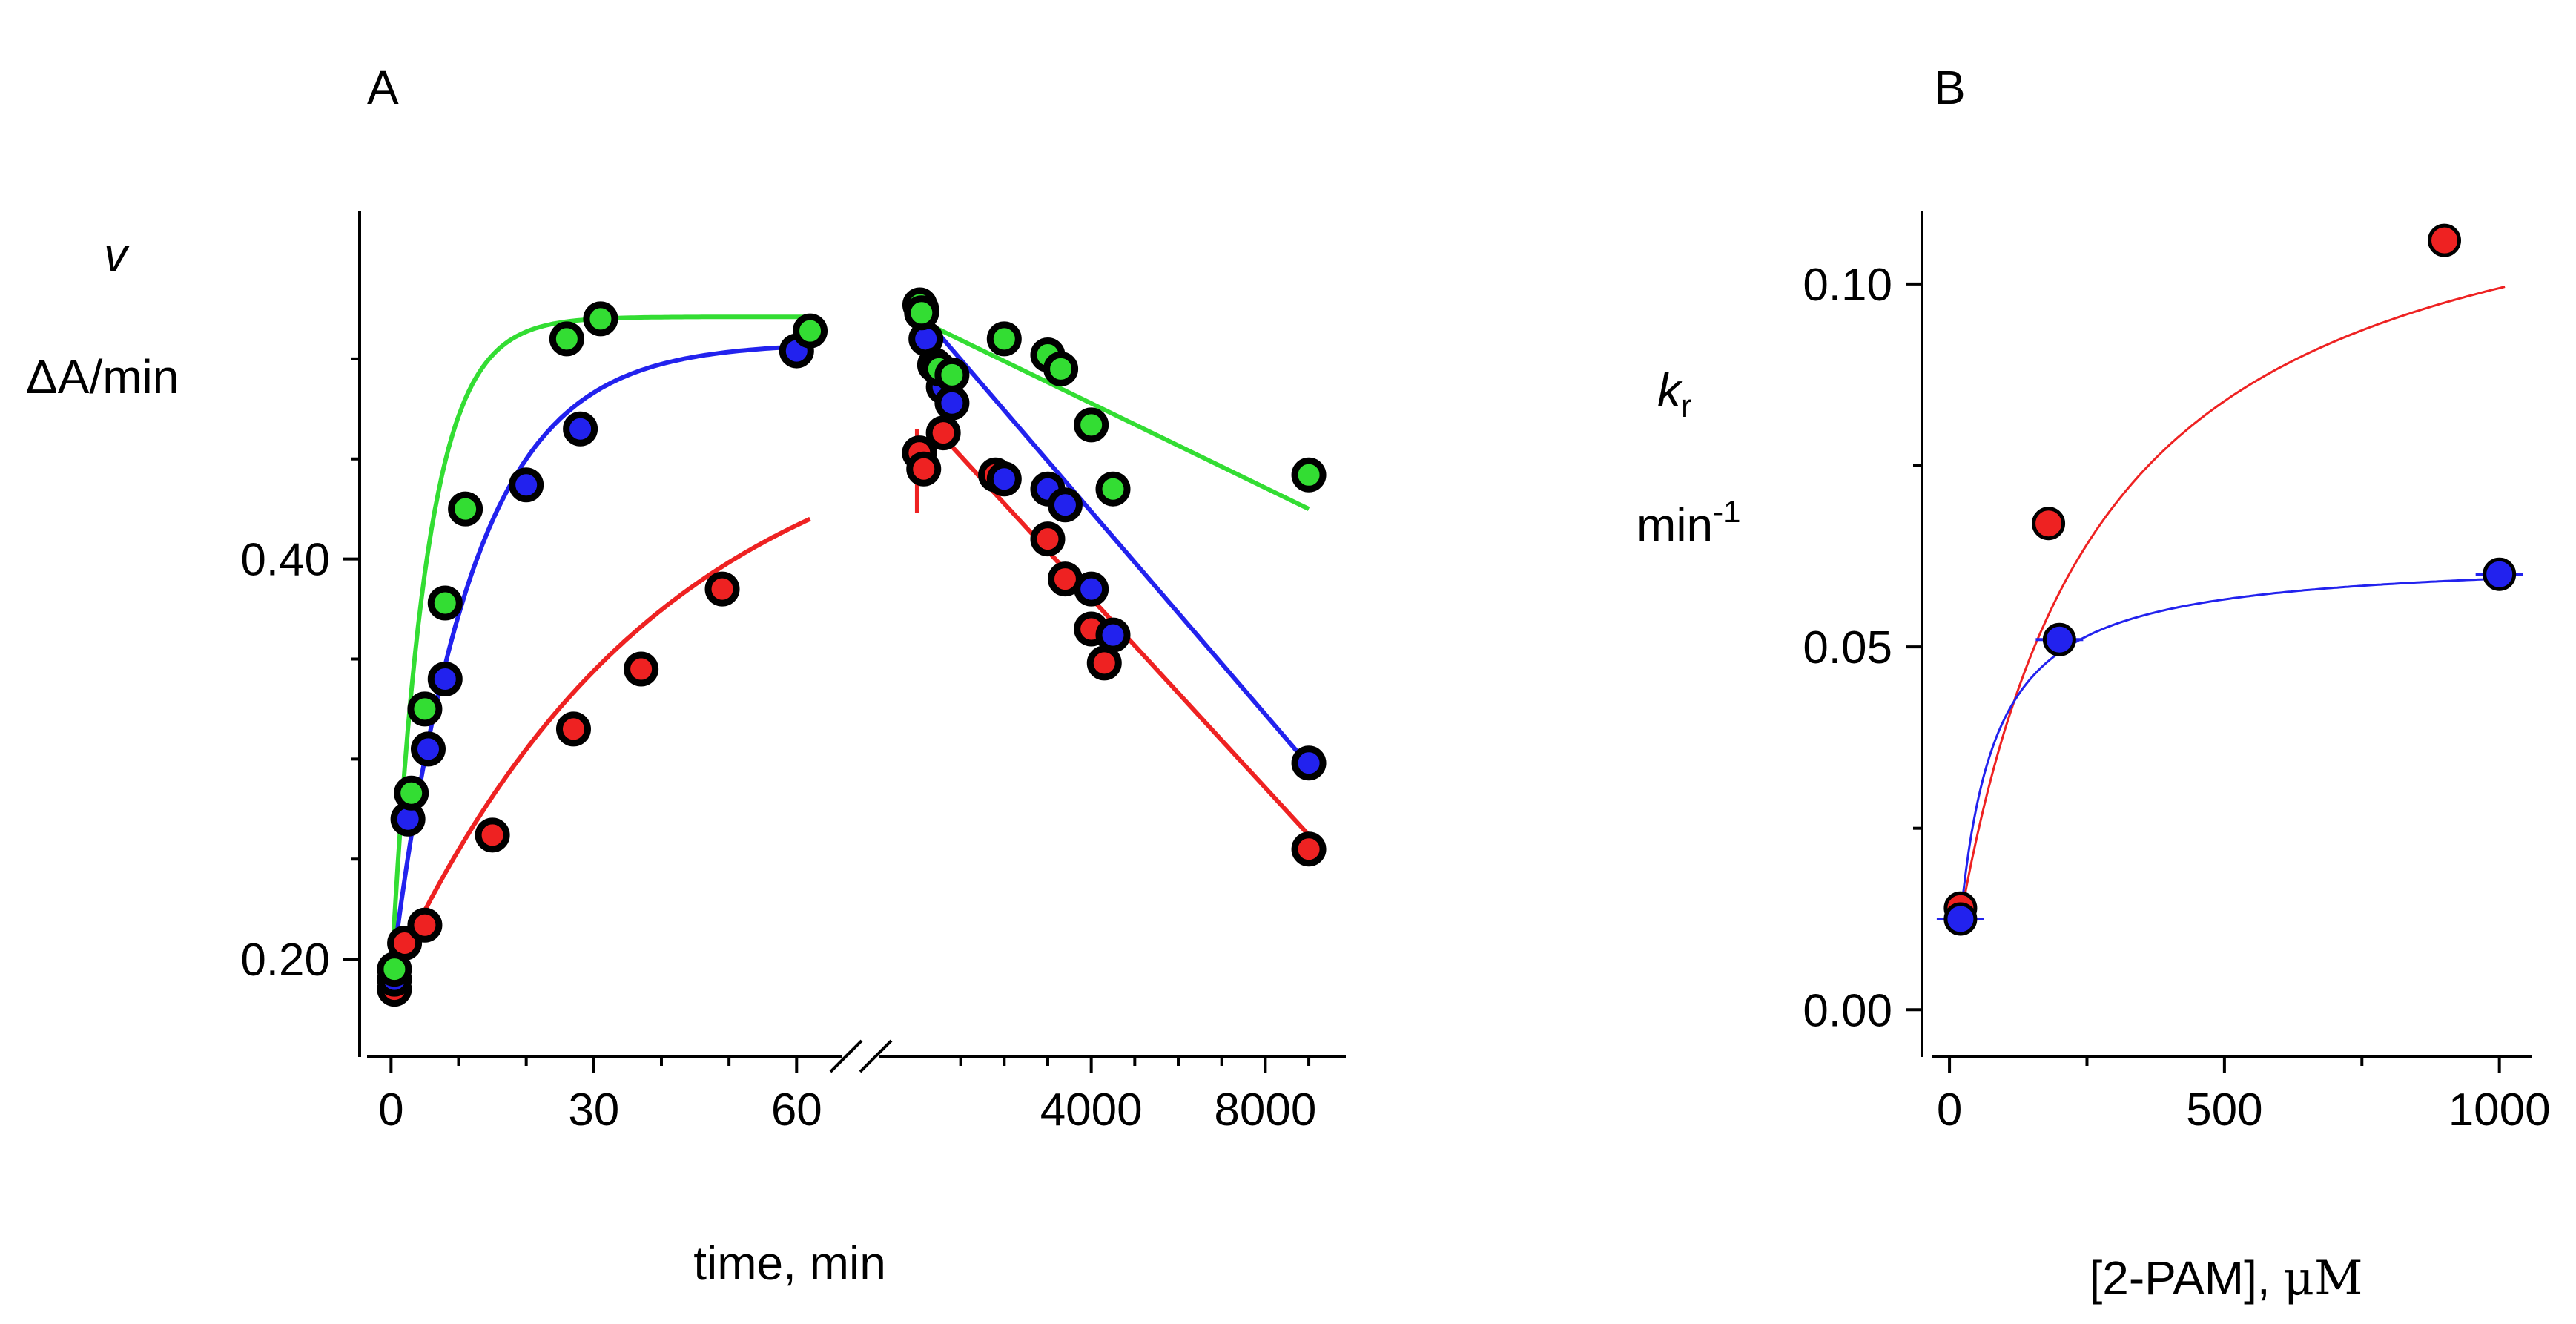 This screenshot has height=1324, width=2576. Describe the element at coordinates (2232, 748) in the screenshot. I see `panel-b-fit-blue` at that location.